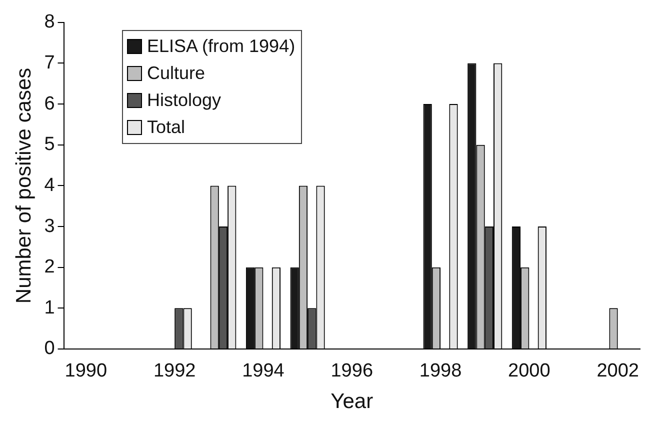 Image resolution: width=662 pixels, height=427 pixels. Describe the element at coordinates (49, 103) in the screenshot. I see `y-tick-label: 6` at that location.